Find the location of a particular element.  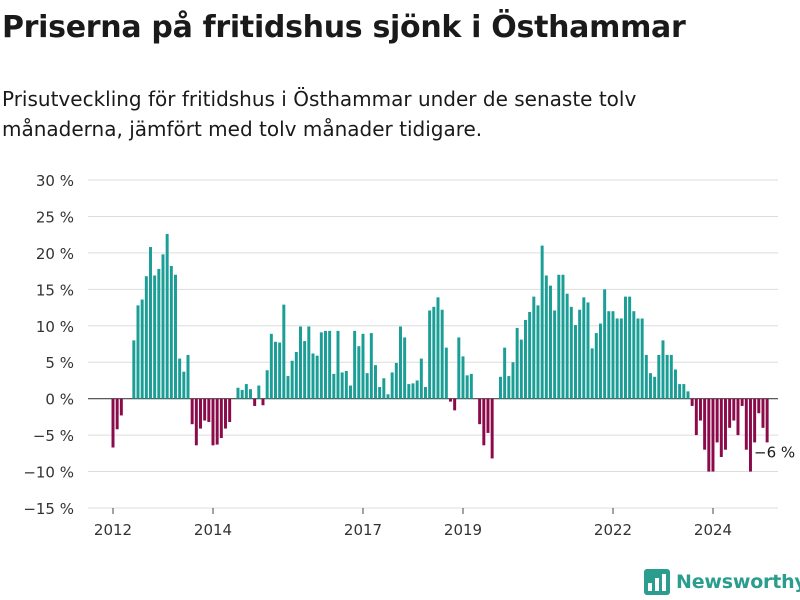

page-title: Priserna på fritidshus sjönk i Östhammar is located at coordinates (344, 27).